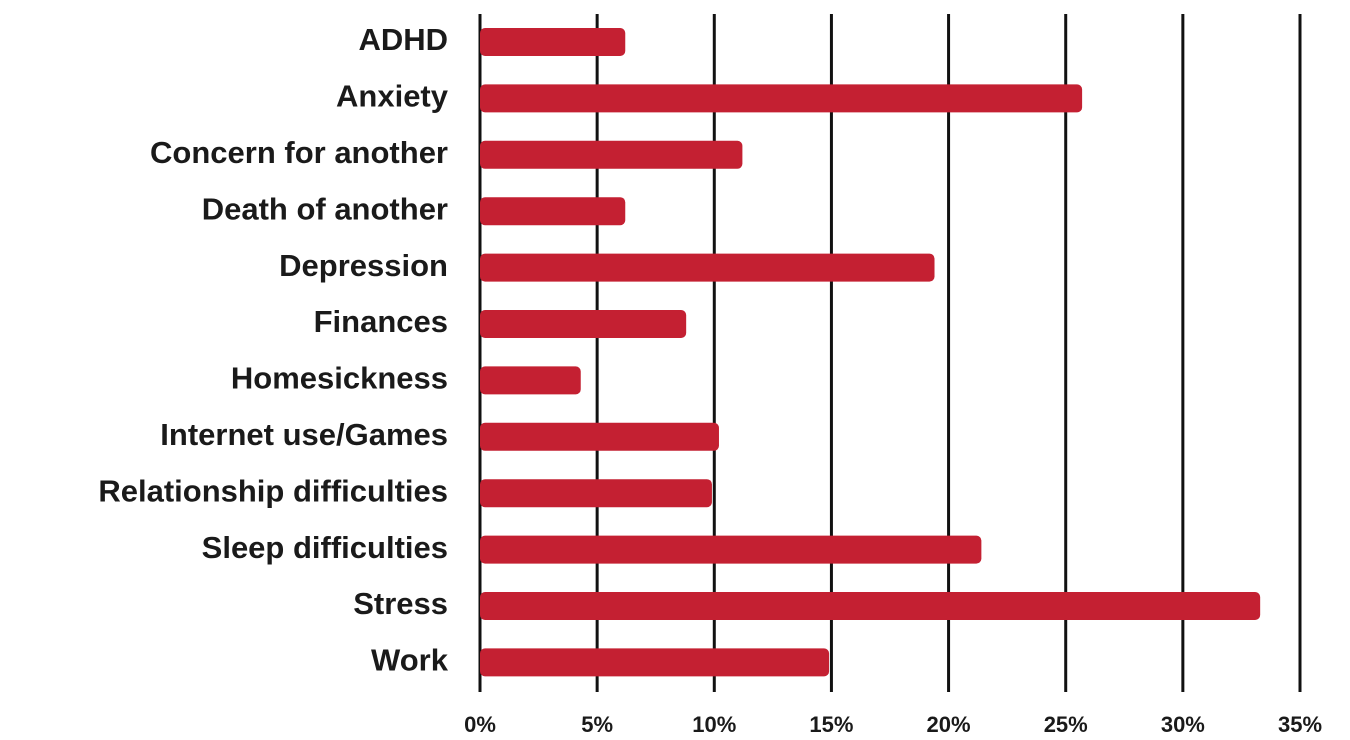 The height and width of the screenshot is (740, 1350). Describe the element at coordinates (1183, 724) in the screenshot. I see `x-tick-label: 30%` at that location.